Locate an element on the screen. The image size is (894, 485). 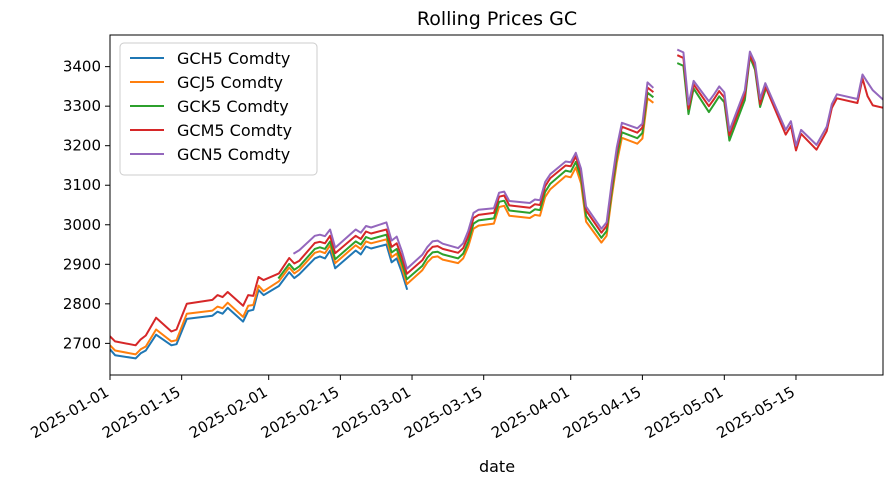
x-tick-label: 2025-04-01 is located at coordinates (530, 412).